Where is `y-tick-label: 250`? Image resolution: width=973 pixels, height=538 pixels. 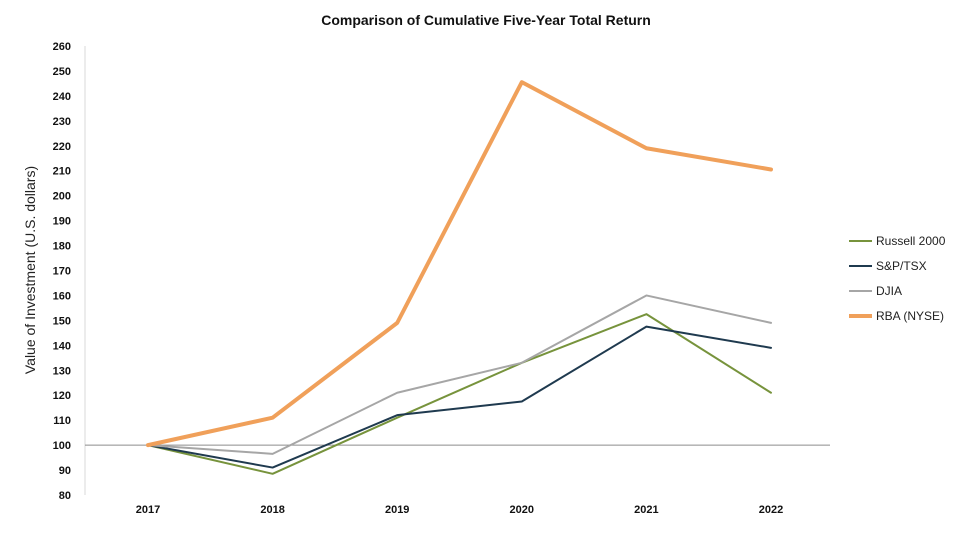 y-tick-label: 250 is located at coordinates (62, 72).